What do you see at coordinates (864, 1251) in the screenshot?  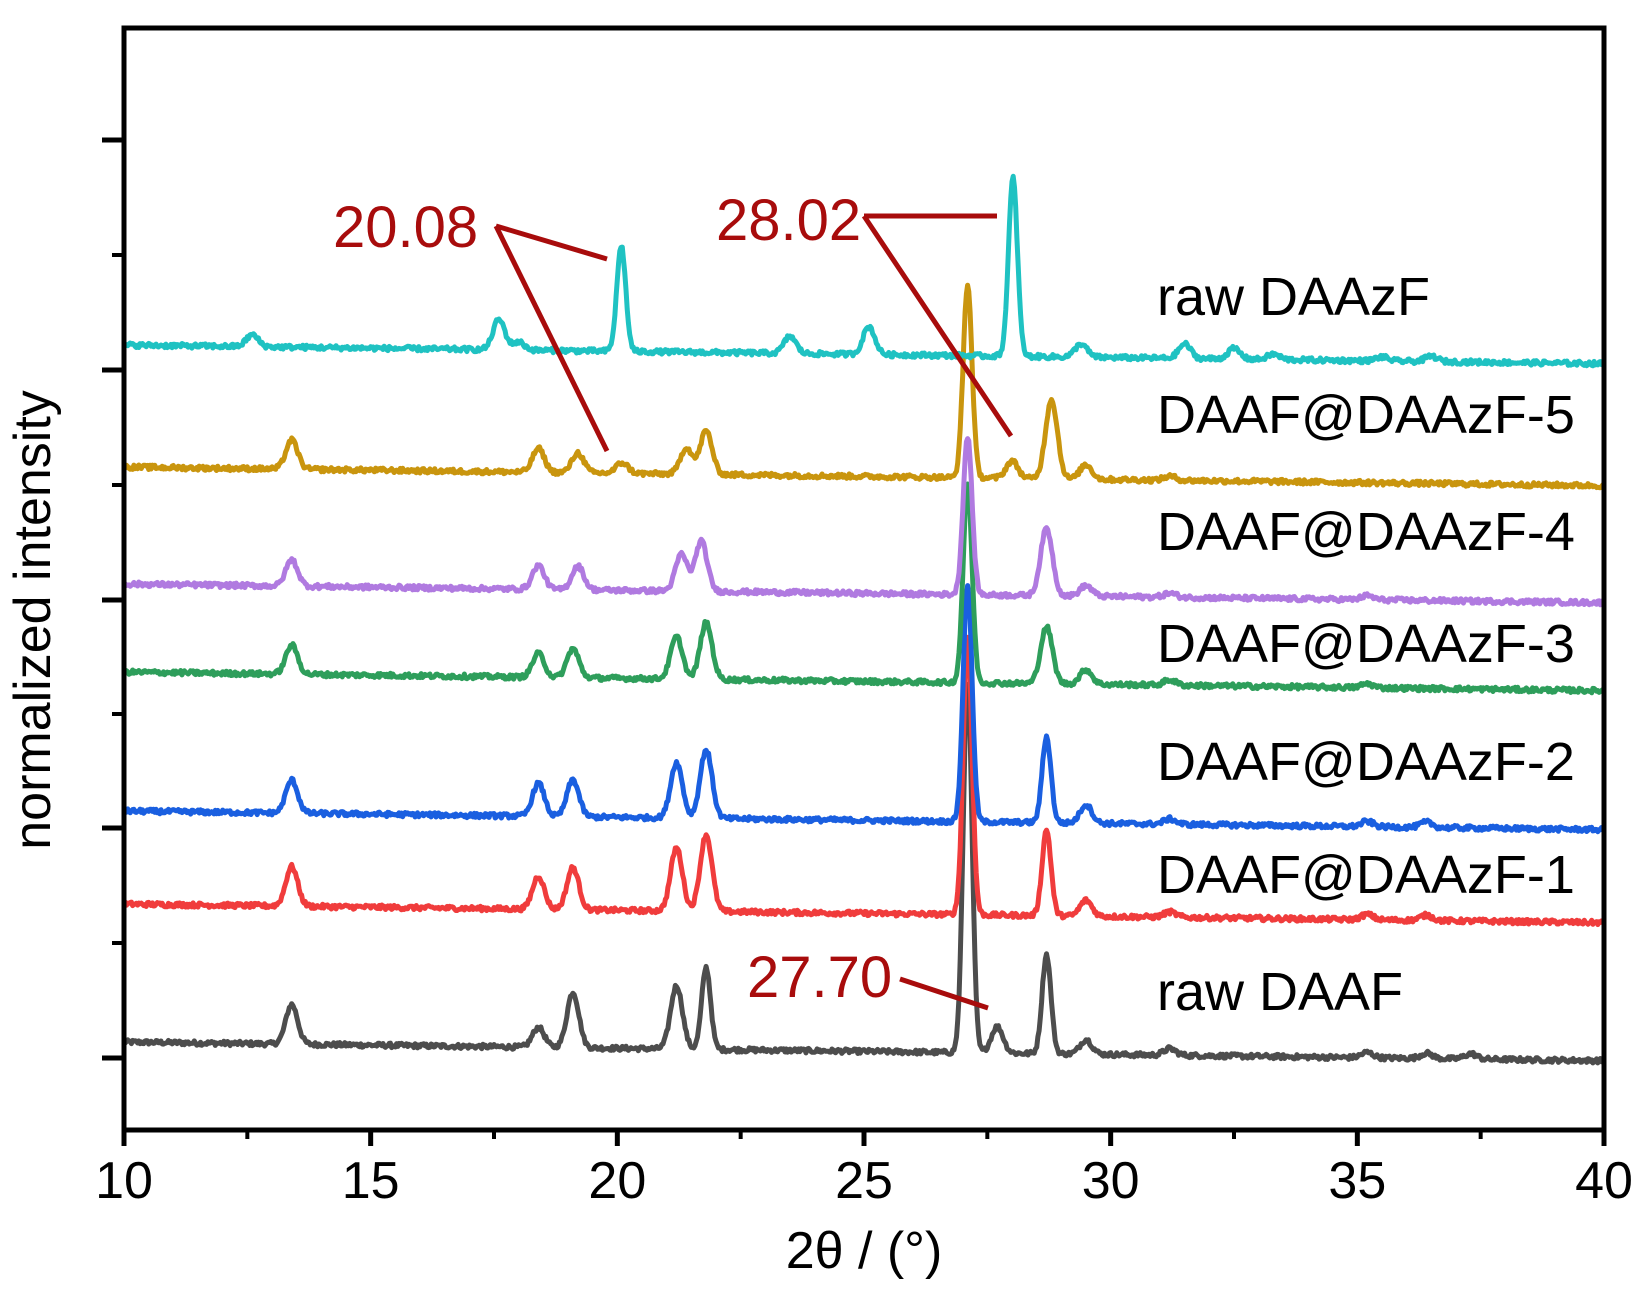 I see `x-axis-title: 2θ / (°)` at bounding box center [864, 1251].